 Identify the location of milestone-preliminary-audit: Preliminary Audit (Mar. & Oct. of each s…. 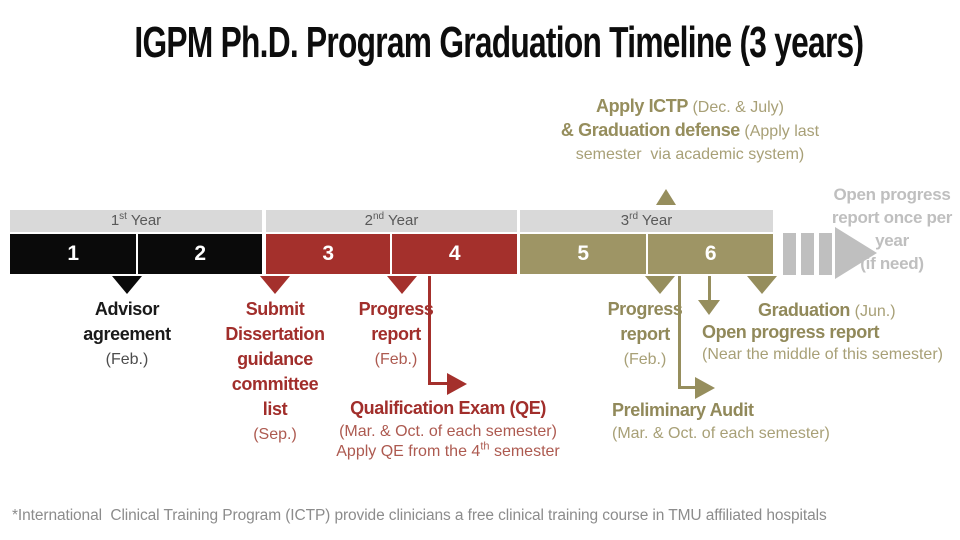
(737, 421).